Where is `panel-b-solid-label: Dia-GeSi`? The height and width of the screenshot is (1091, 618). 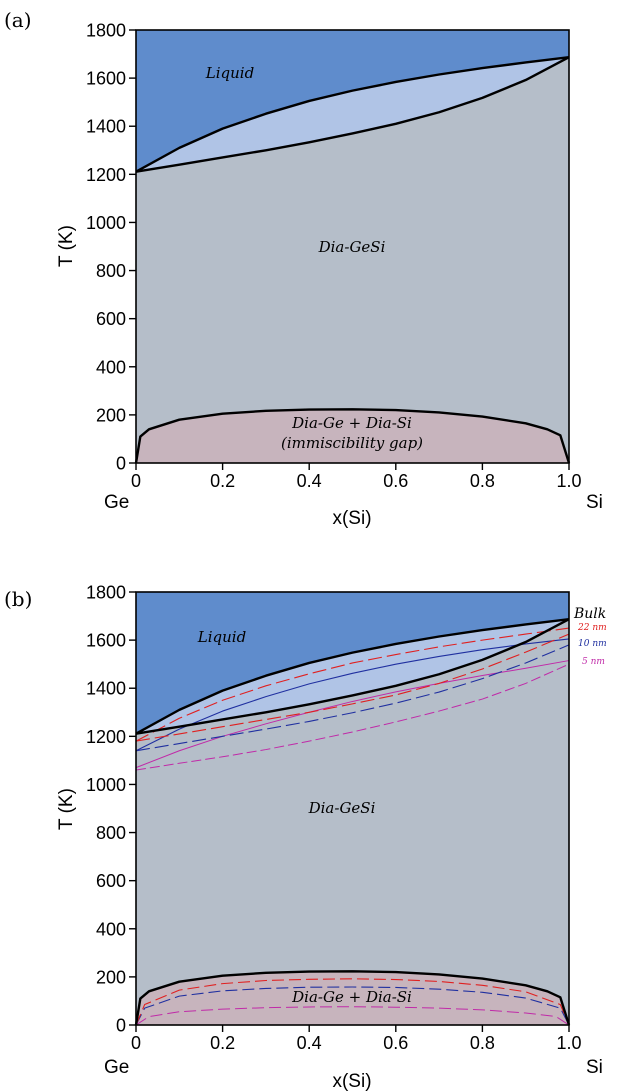 panel-b-solid-label: Dia-GeSi is located at coordinates (342, 808).